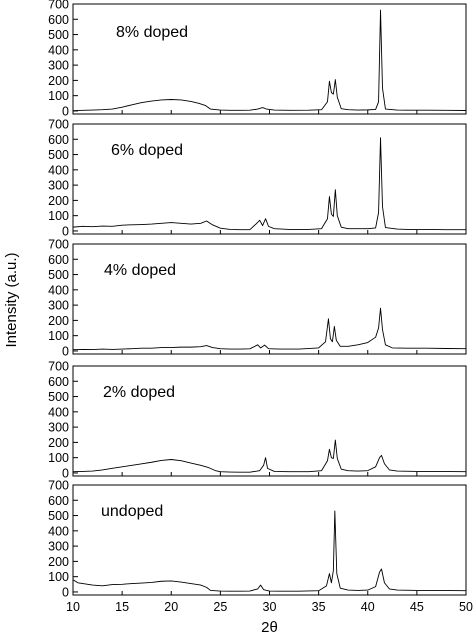 The width and height of the screenshot is (474, 639). I want to click on panel-label: undoped, so click(132, 511).